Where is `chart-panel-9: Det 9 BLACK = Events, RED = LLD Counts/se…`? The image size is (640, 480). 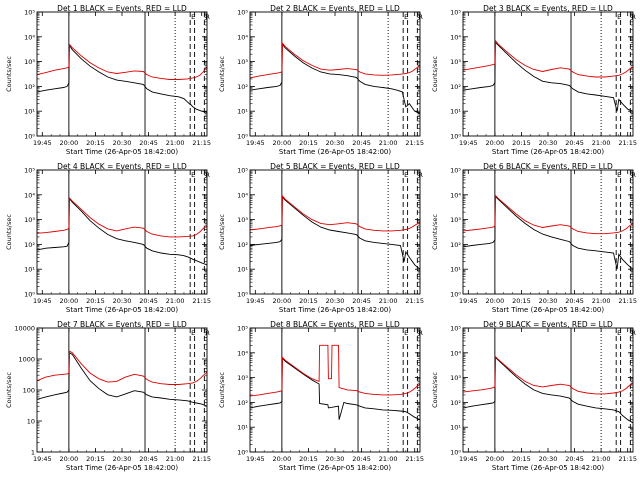 chart-panel-9: Det 9 BLACK = Events, RED = LLD Counts/se… is located at coordinates (534, 396).